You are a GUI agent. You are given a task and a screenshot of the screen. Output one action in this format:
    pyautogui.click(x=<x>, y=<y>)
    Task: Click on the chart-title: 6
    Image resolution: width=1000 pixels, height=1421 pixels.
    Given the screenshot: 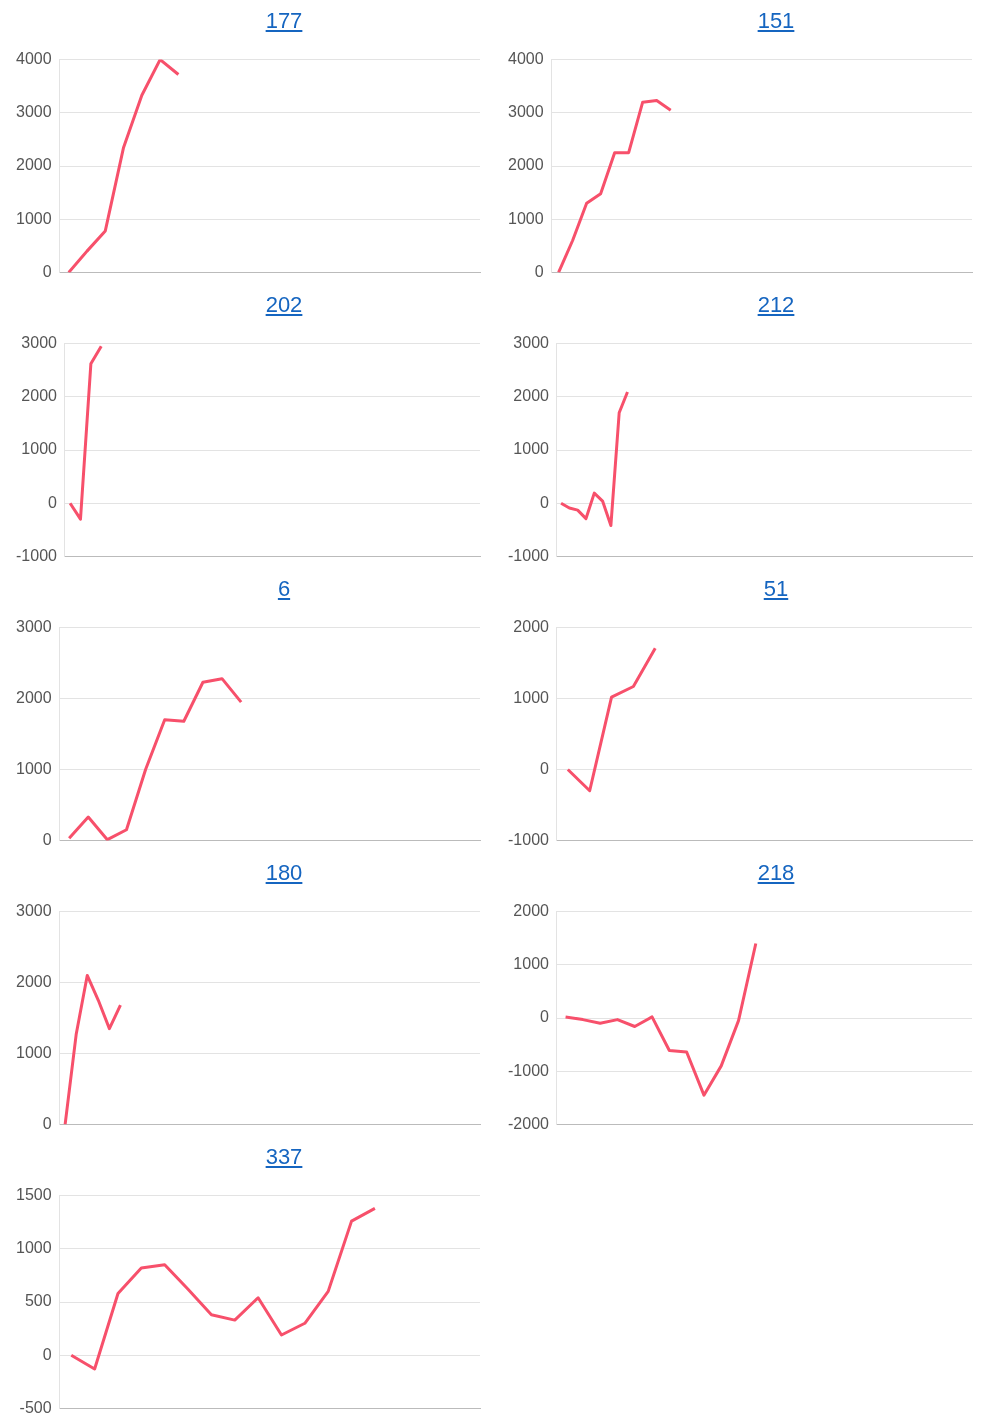 What is the action you would take?
    pyautogui.click(x=284, y=588)
    